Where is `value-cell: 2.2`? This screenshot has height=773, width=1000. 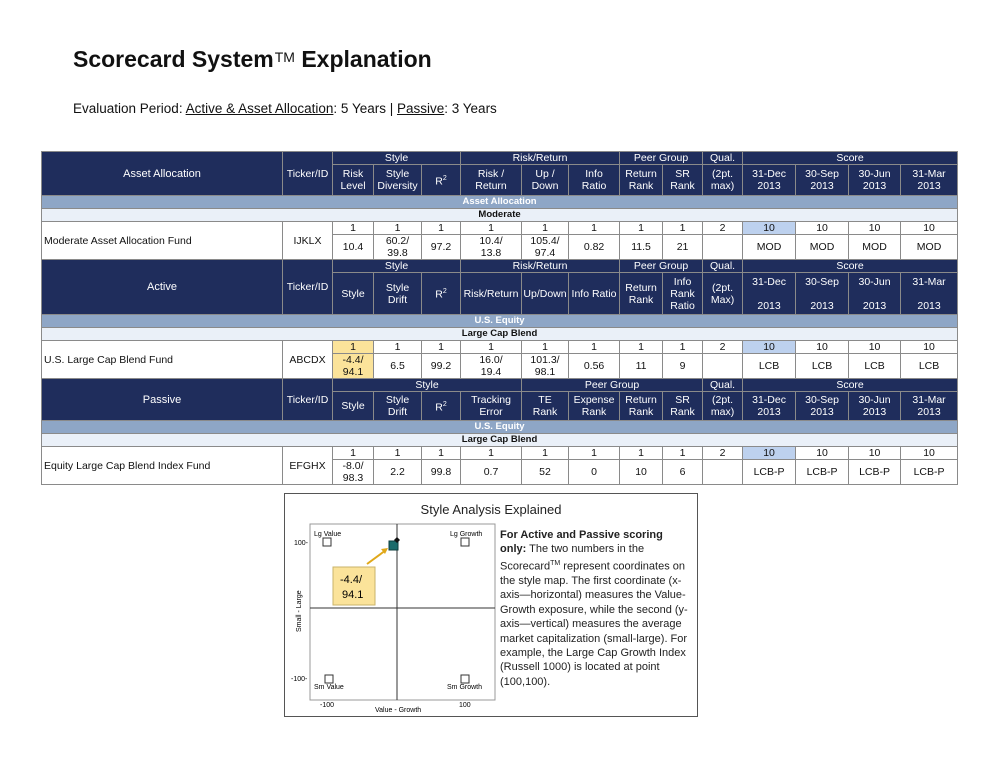
value-cell: 2.2 is located at coordinates (397, 472).